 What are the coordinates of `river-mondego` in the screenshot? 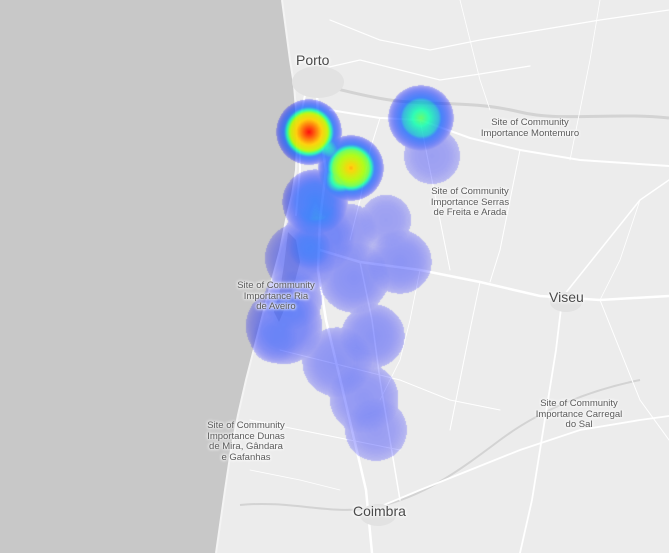 It's located at (440, 445).